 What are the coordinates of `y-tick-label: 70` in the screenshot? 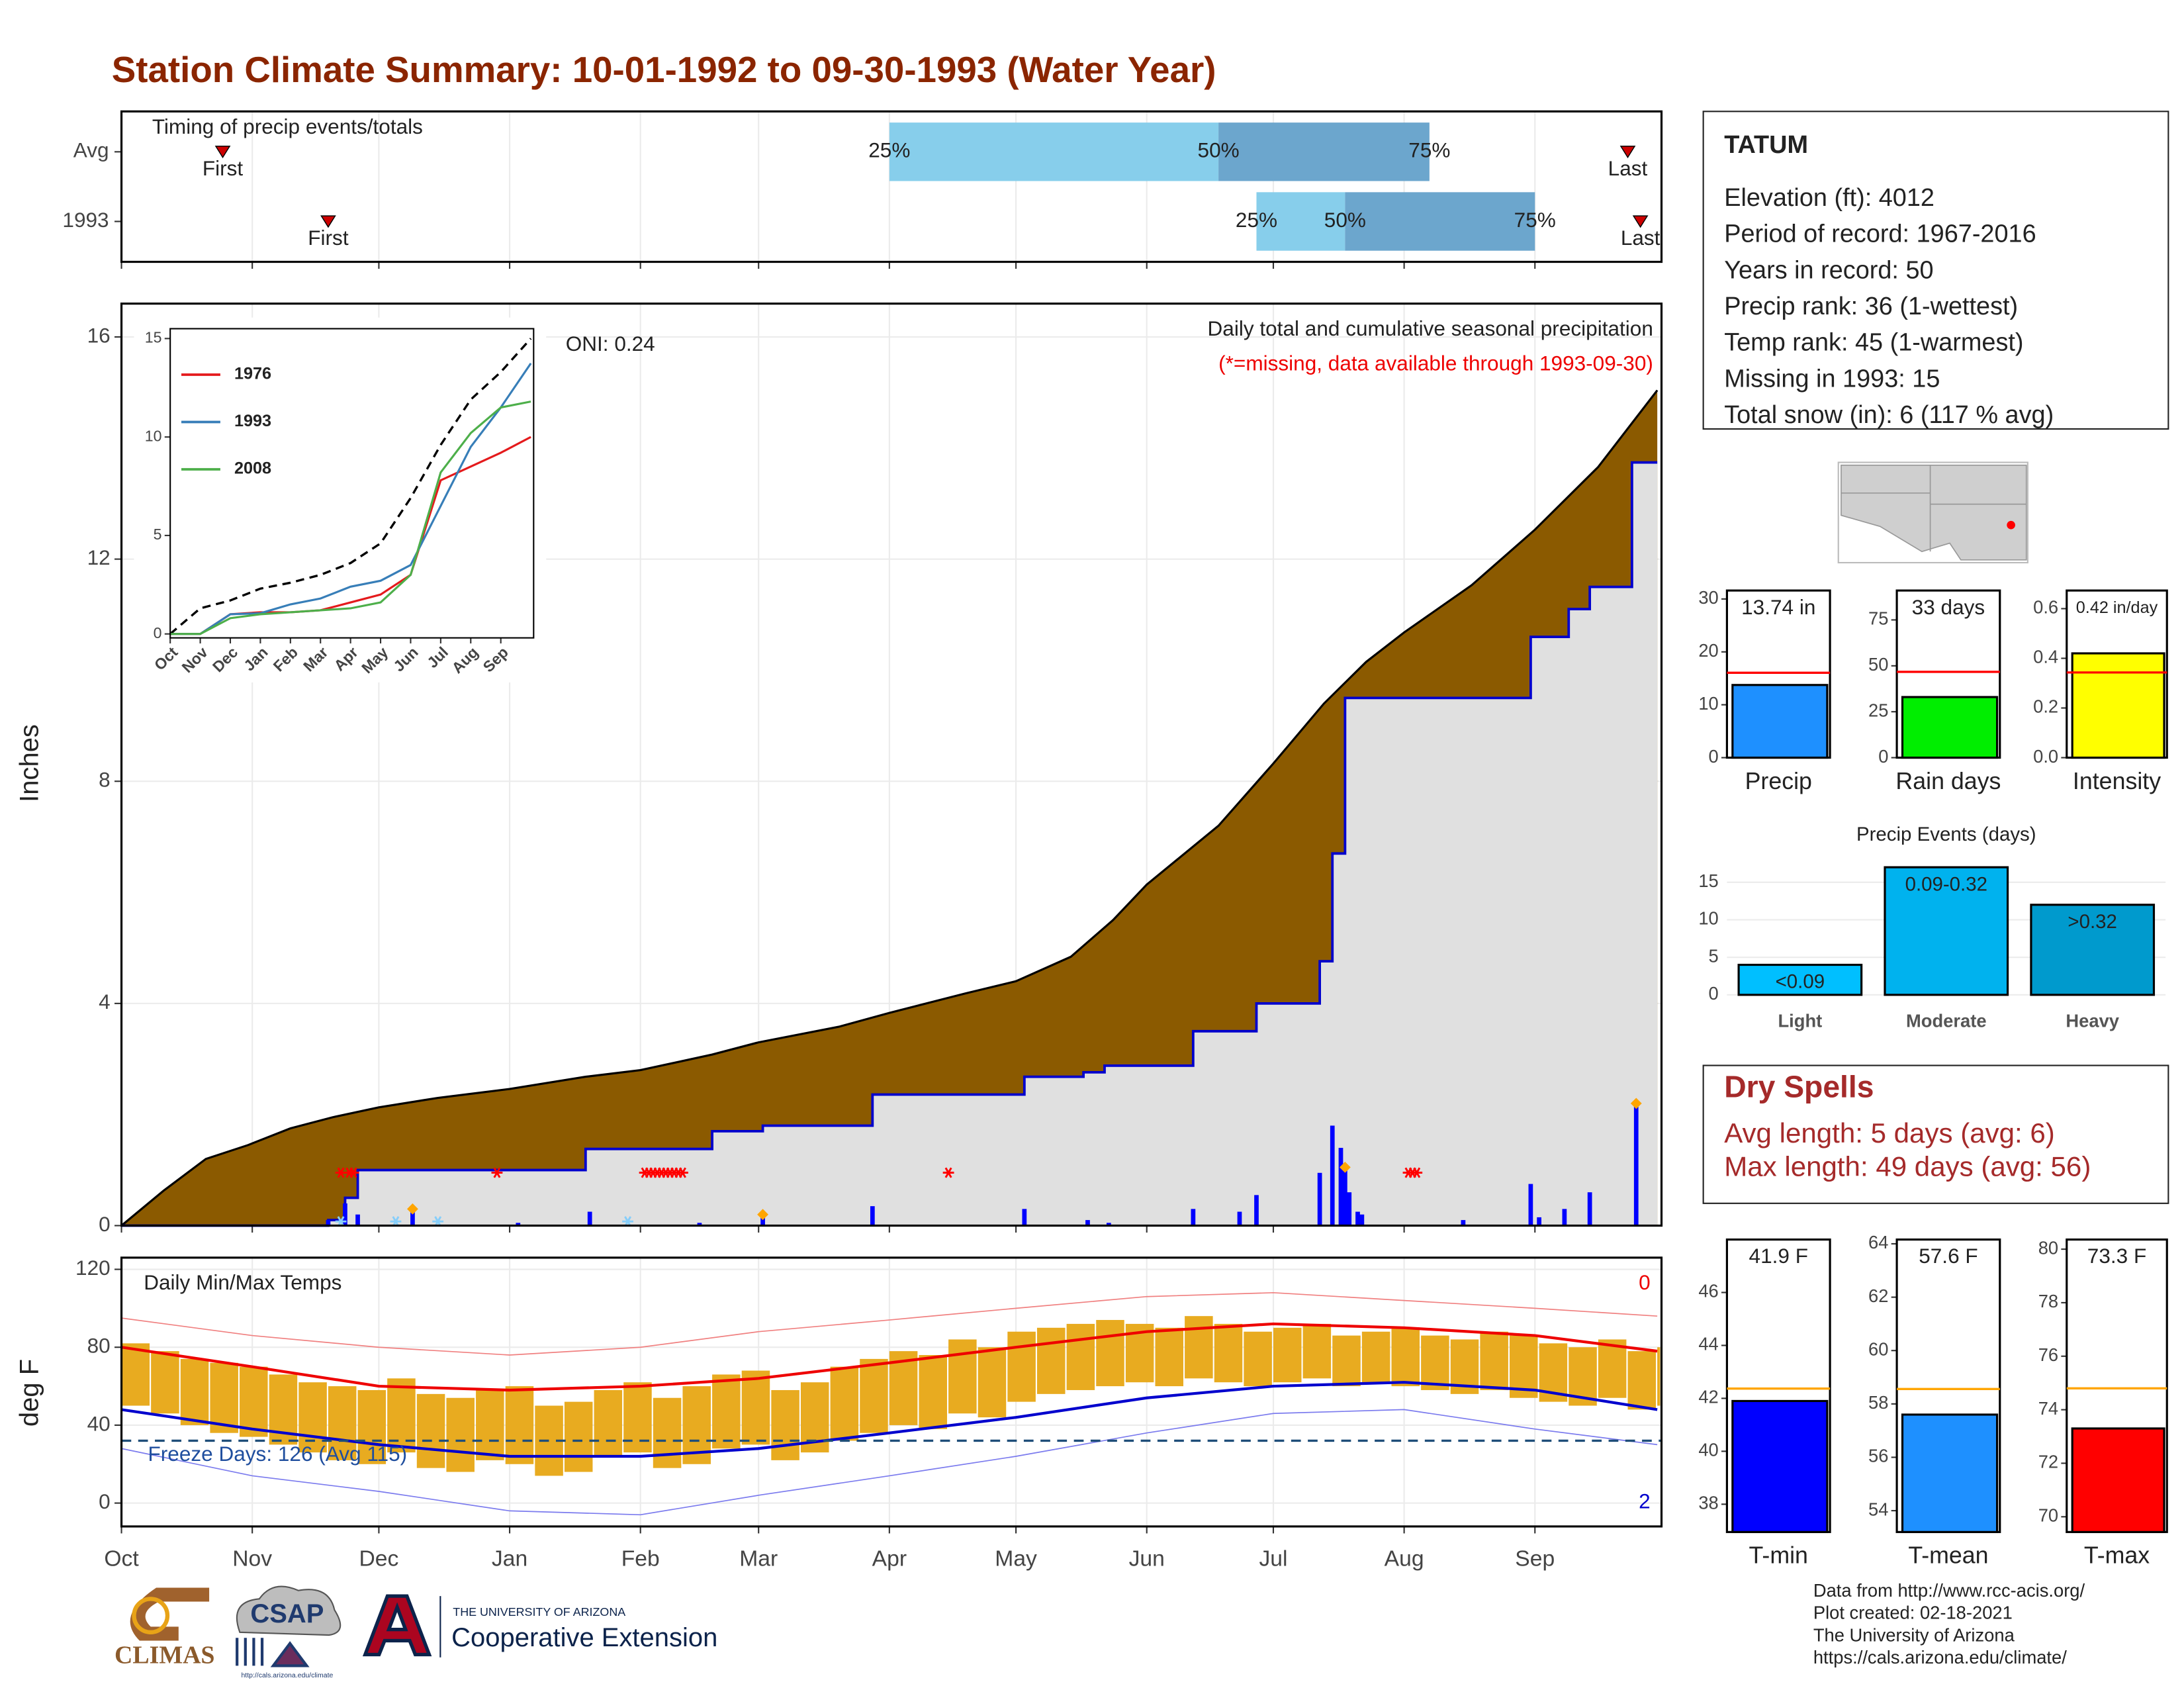 It's located at (2048, 1515).